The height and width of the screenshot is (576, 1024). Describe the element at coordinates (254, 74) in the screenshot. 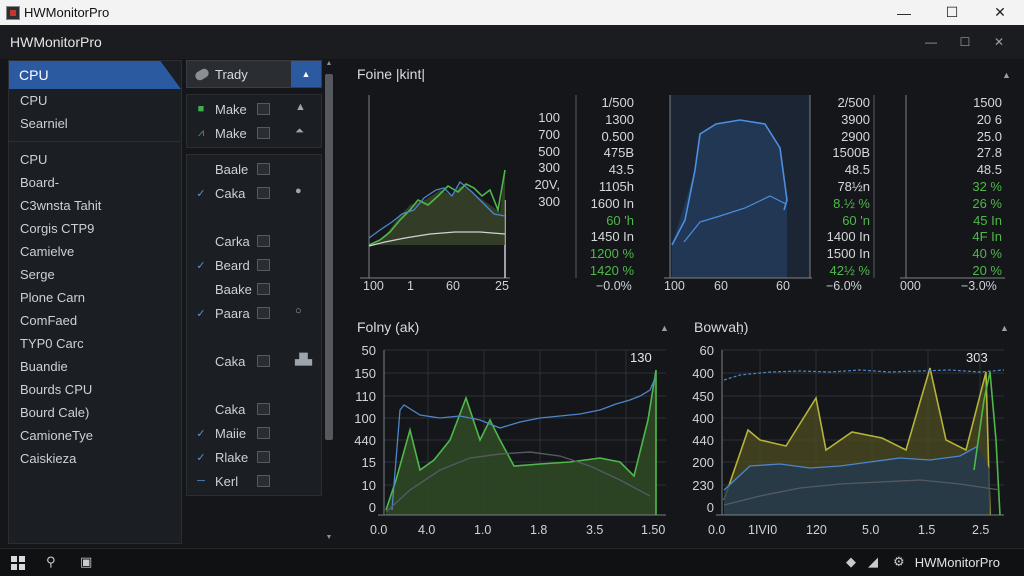

I see `readings-header: Trady ▲` at that location.